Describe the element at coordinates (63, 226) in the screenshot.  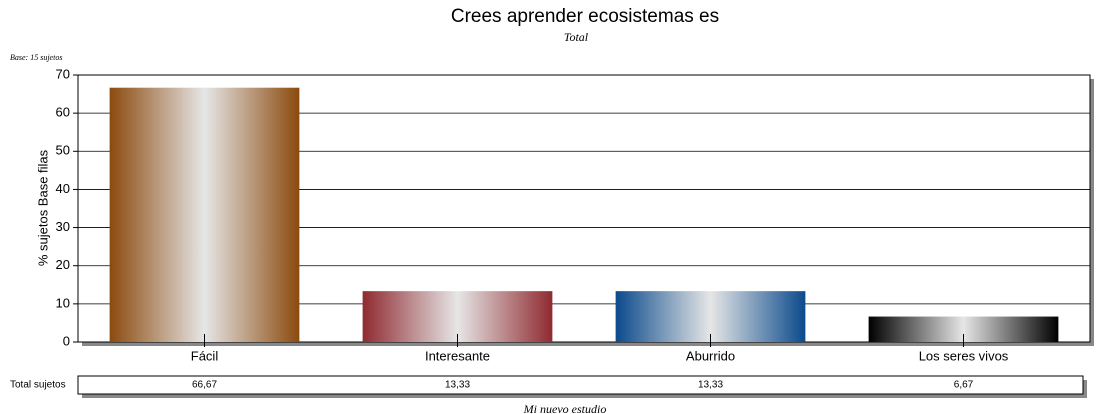
I see `y-tick-label: 30` at that location.